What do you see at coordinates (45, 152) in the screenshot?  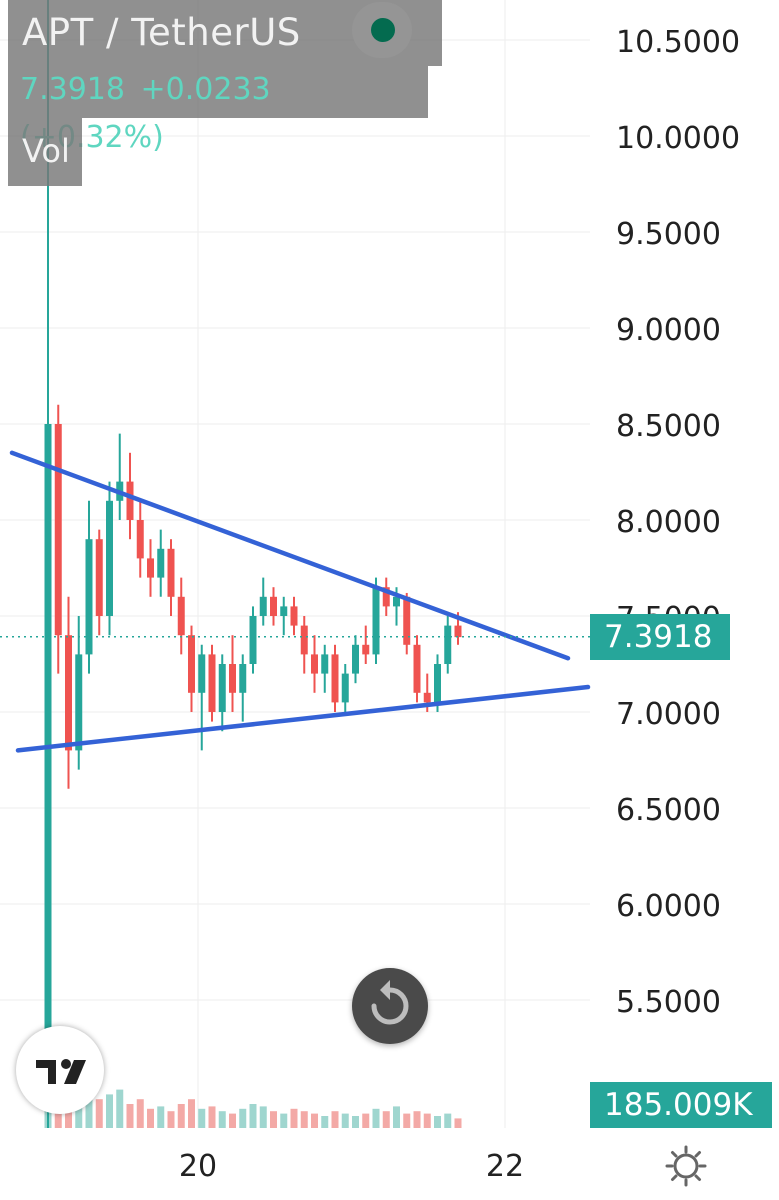 I see `vol-legend: Vol` at bounding box center [45, 152].